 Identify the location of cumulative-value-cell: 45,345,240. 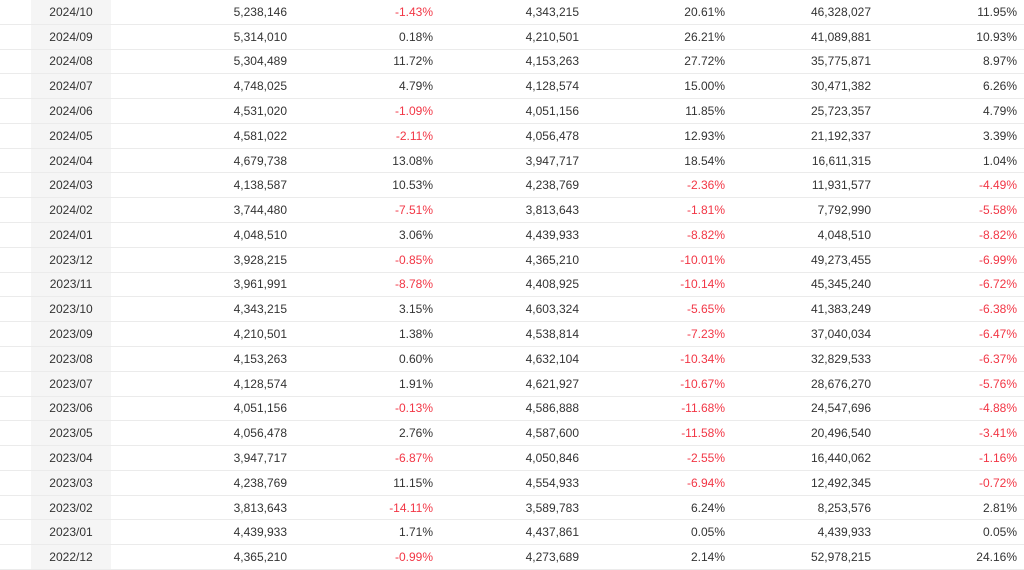
(840, 284).